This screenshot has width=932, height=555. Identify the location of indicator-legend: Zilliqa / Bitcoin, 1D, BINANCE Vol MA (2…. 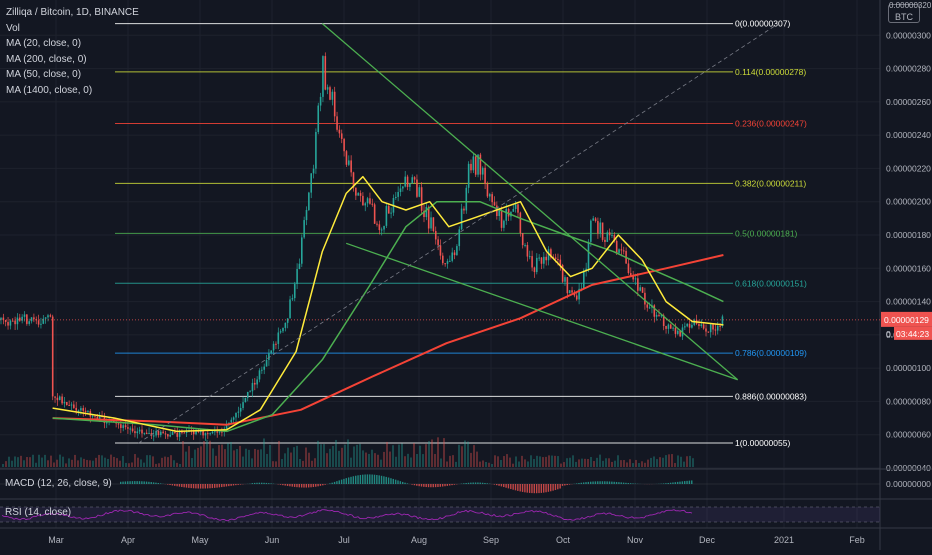
(72, 51).